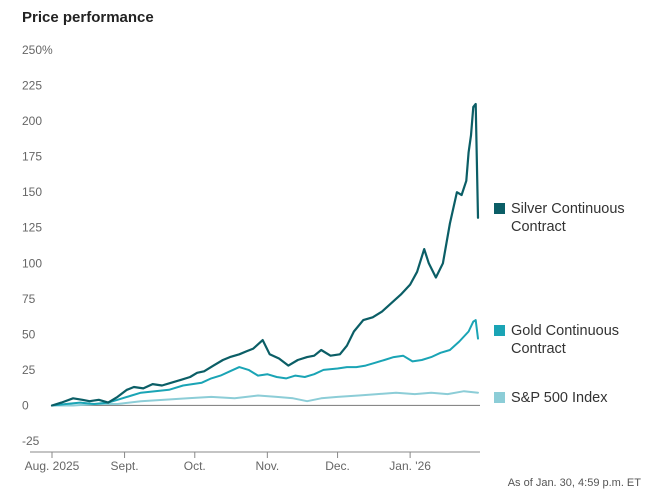  What do you see at coordinates (195, 466) in the screenshot?
I see `x-tick-label: Oct.` at bounding box center [195, 466].